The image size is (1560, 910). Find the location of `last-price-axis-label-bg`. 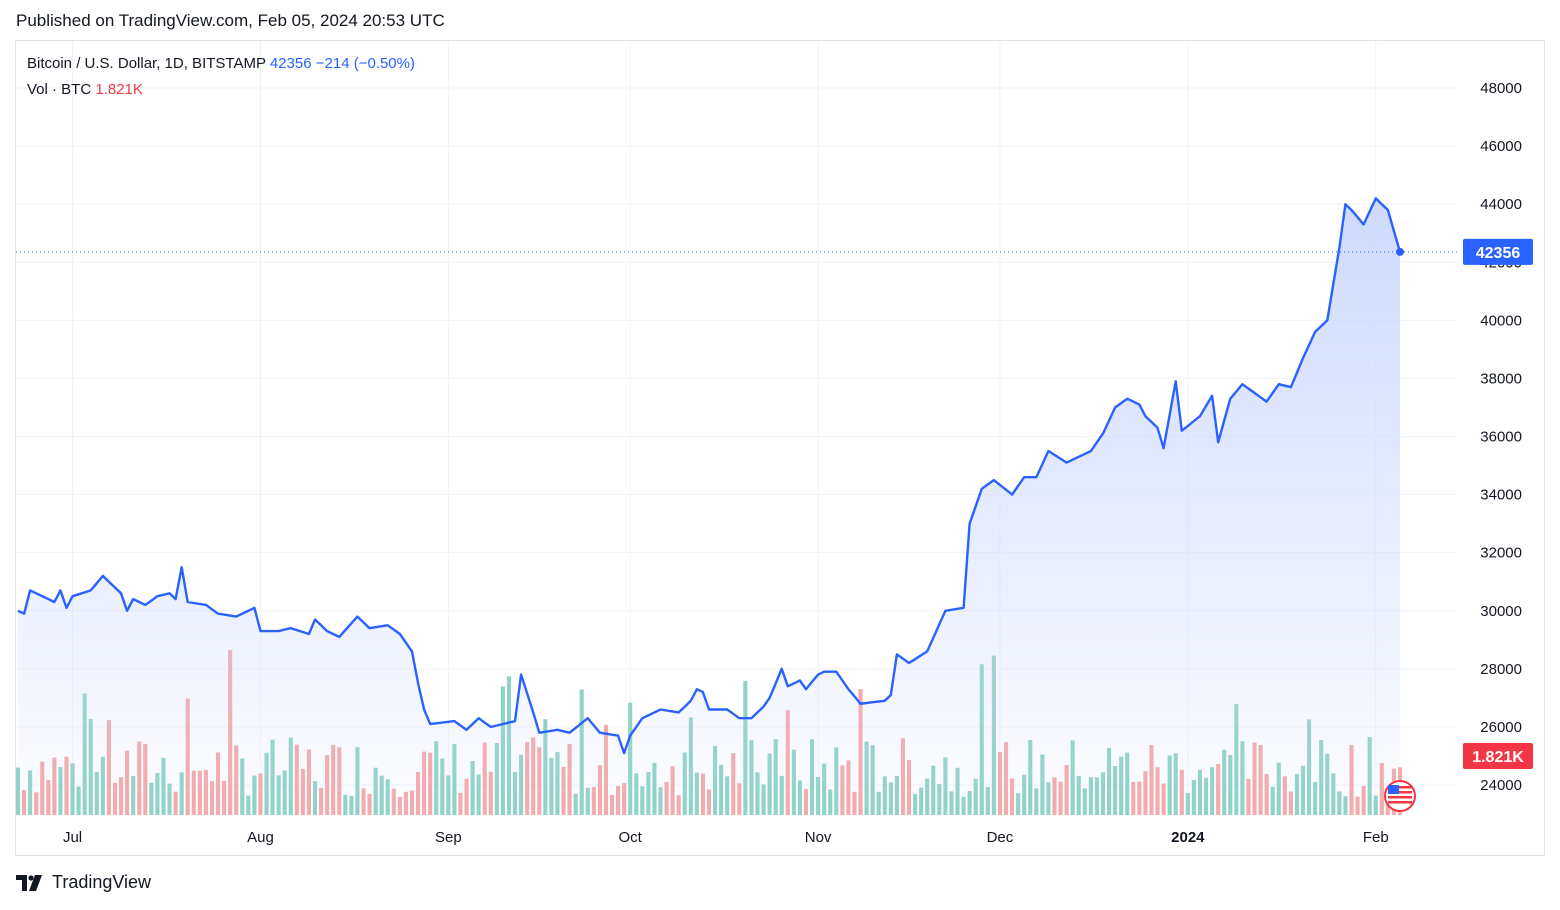

last-price-axis-label-bg is located at coordinates (1498, 251).